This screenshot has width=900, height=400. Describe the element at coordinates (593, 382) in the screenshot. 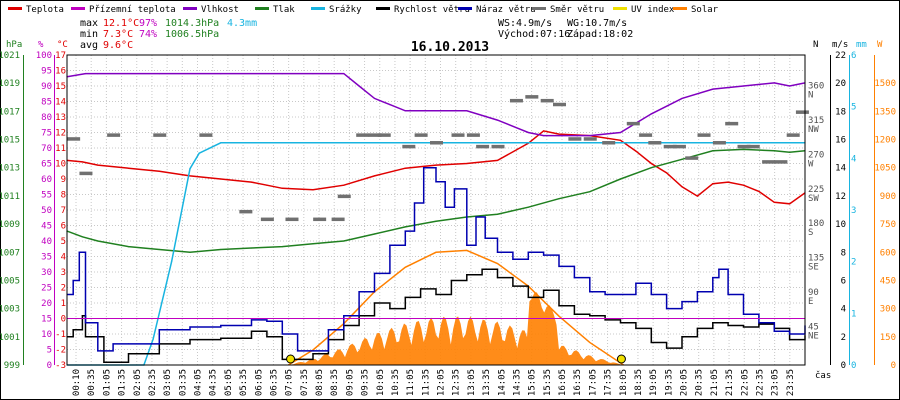

I see `x-tick-label: 17:05` at that location.